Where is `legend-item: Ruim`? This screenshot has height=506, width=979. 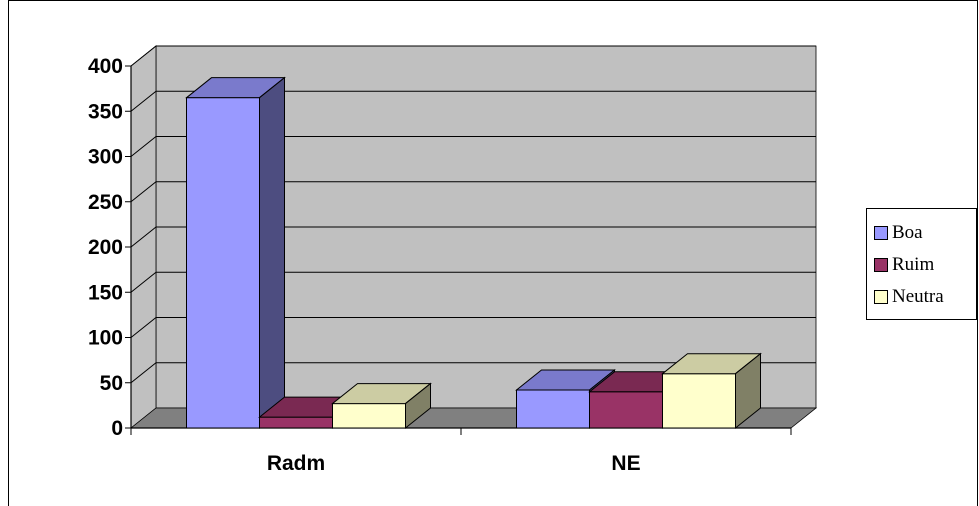 legend-item: Ruim is located at coordinates (921, 265).